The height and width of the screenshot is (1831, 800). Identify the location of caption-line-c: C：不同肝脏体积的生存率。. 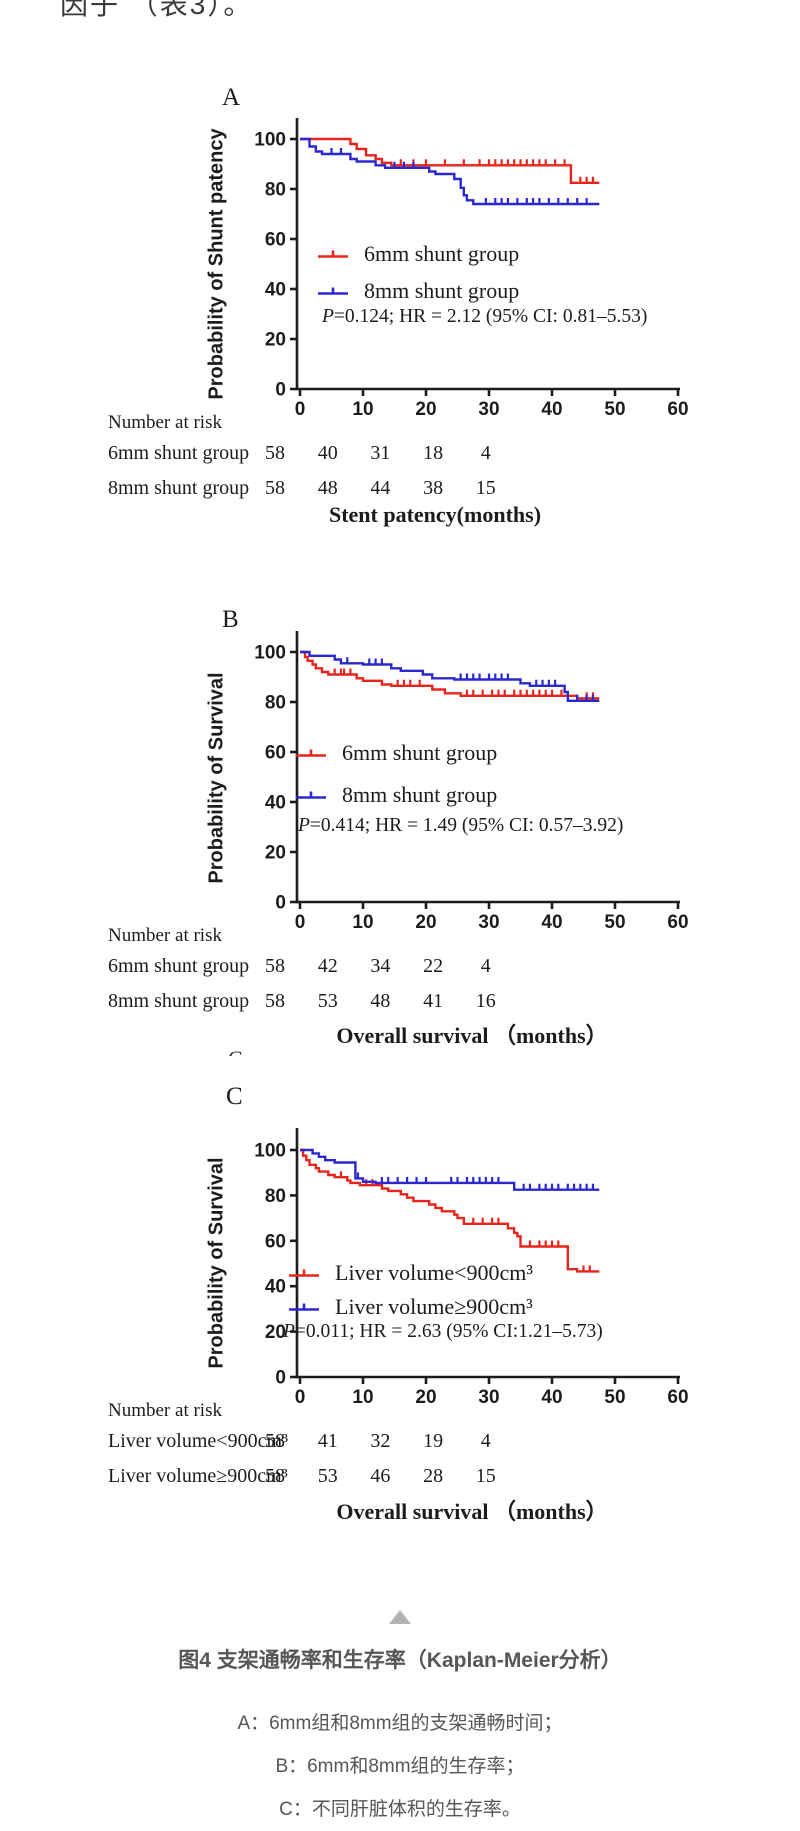
(400, 1809).